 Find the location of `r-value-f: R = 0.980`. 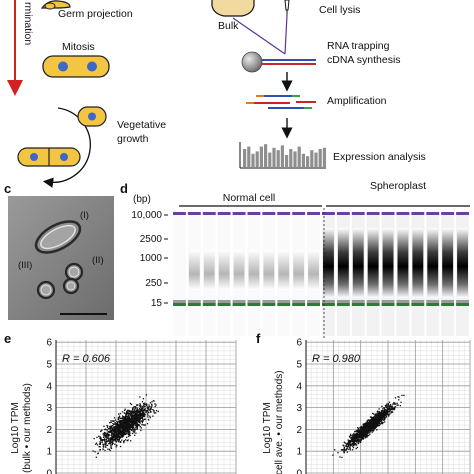

r-value-f: R = 0.980 is located at coordinates (336, 359).